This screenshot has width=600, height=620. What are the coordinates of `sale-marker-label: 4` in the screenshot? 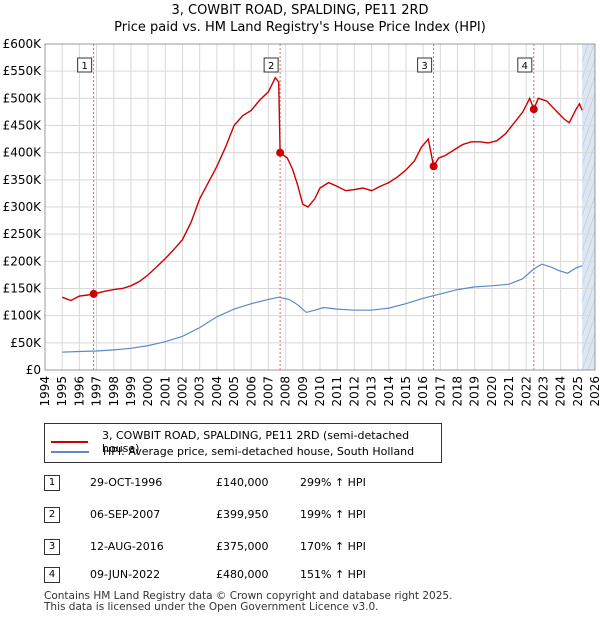 It's located at (525, 66).